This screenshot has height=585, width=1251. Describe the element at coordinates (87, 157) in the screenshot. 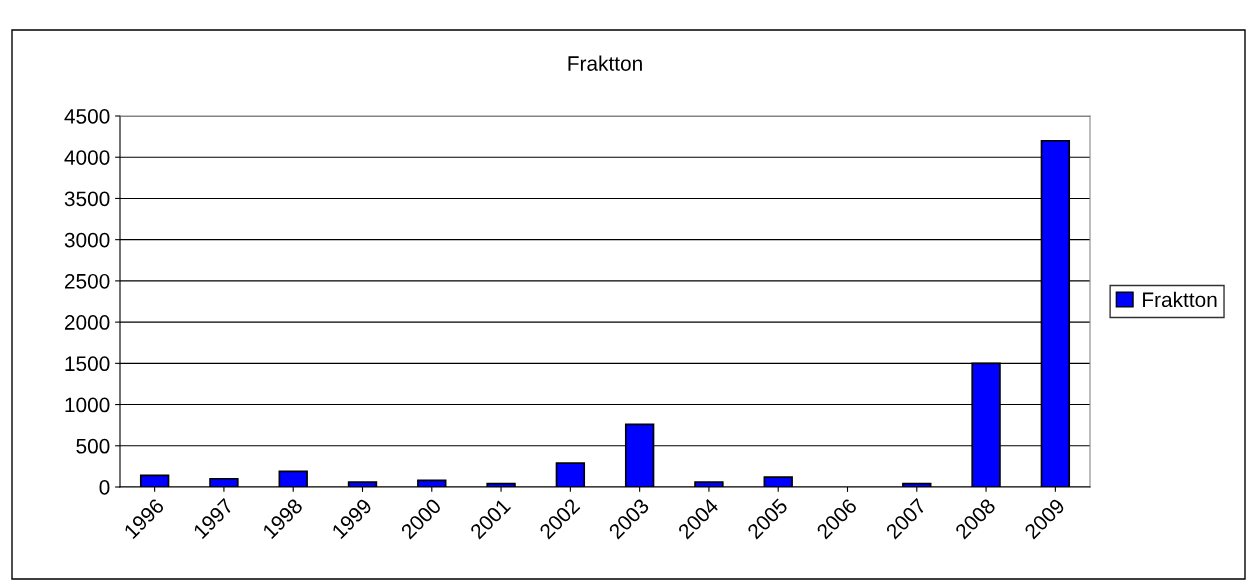

I see `y-tick-label: 4000` at that location.